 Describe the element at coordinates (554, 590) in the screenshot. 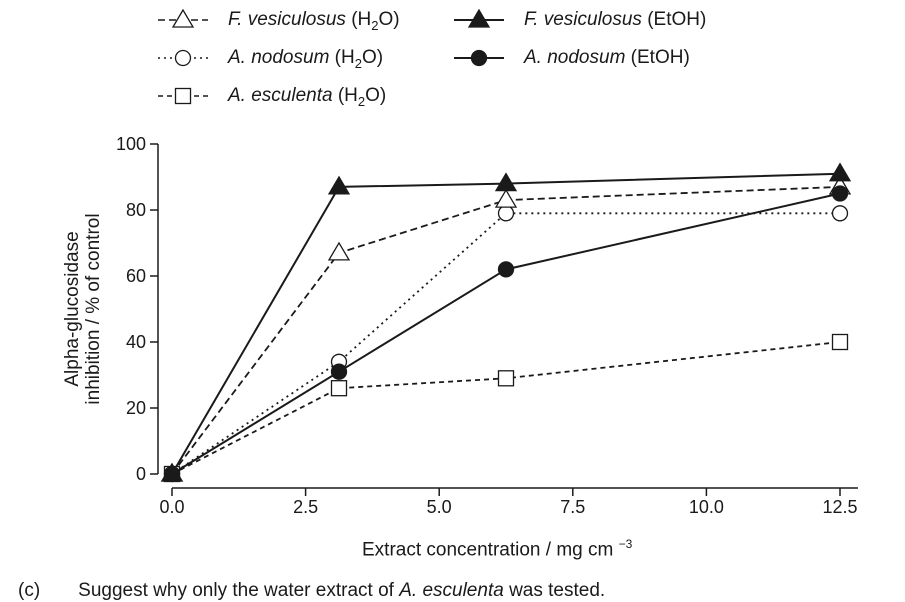

I see `question-text-end: was tested.` at that location.